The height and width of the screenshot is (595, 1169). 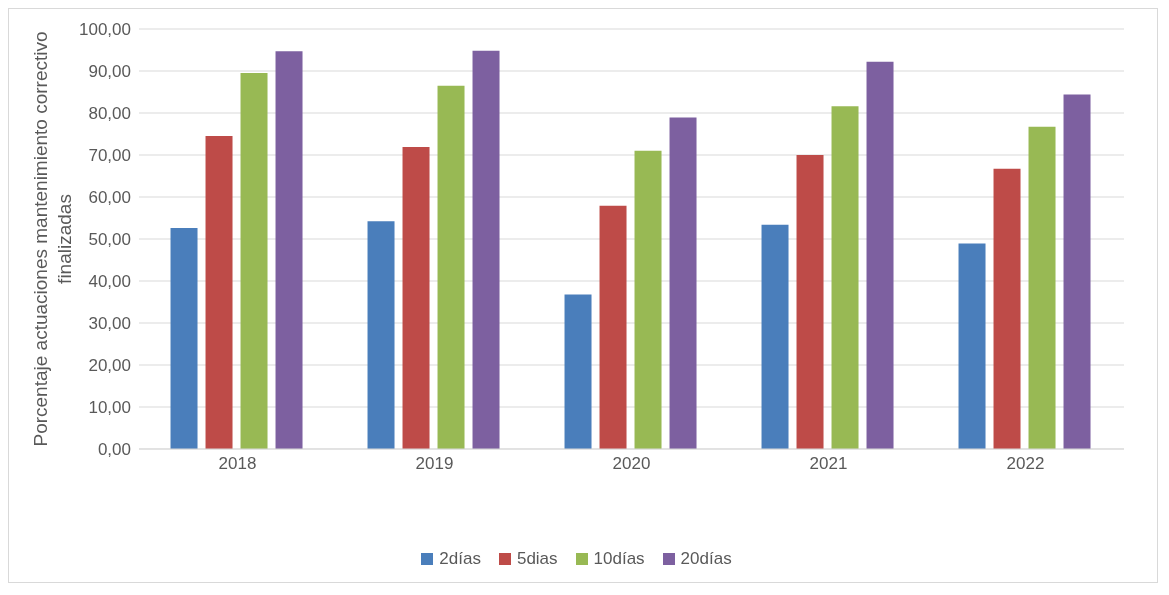 What do you see at coordinates (237, 464) in the screenshot?
I see `x-tick-label: 2018` at bounding box center [237, 464].